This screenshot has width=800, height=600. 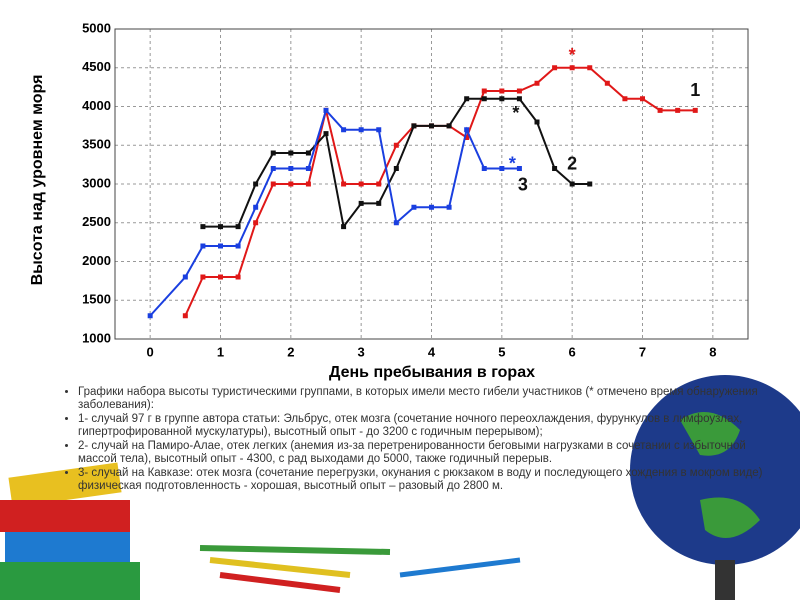 I want to click on x-tick-label: 6, so click(x=572, y=351).